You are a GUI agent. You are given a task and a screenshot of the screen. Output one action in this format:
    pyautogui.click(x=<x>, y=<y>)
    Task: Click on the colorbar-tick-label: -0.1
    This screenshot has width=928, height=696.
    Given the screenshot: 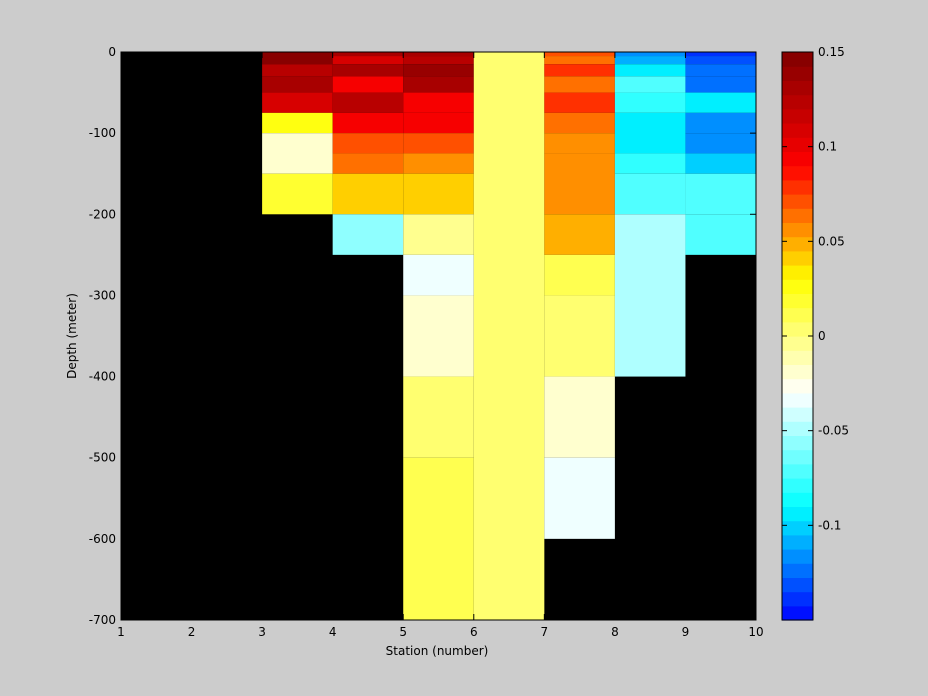 What is the action you would take?
    pyautogui.click(x=829, y=525)
    